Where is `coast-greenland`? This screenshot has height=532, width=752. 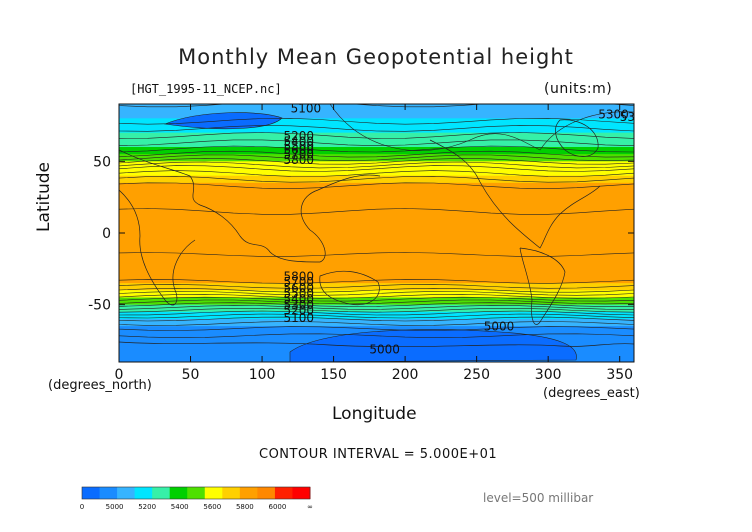
coast-greenland is located at coordinates (577, 138).